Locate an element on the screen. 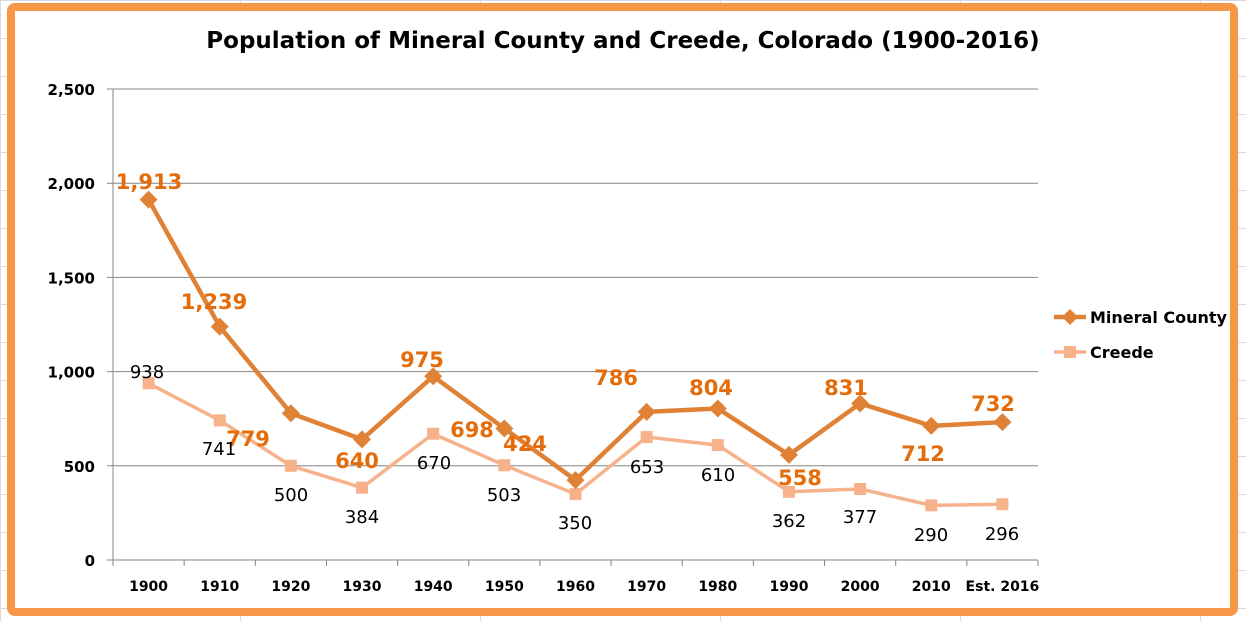 This screenshot has width=1246, height=621. x-tick-label: 1950 is located at coordinates (504, 587).